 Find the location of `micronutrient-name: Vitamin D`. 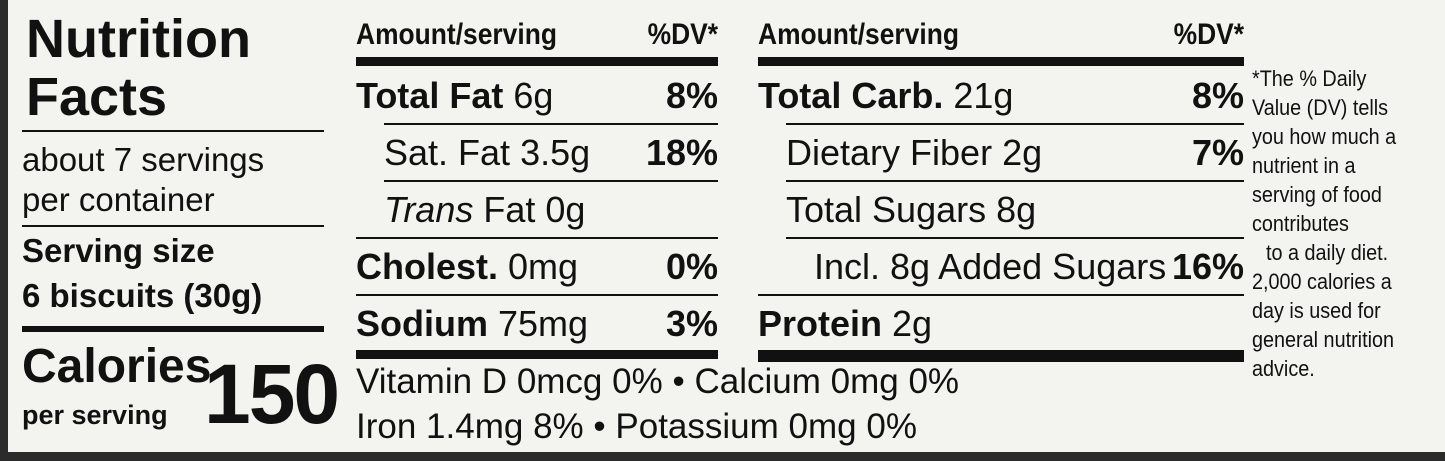

micronutrient-name: Vitamin D is located at coordinates (432, 381).